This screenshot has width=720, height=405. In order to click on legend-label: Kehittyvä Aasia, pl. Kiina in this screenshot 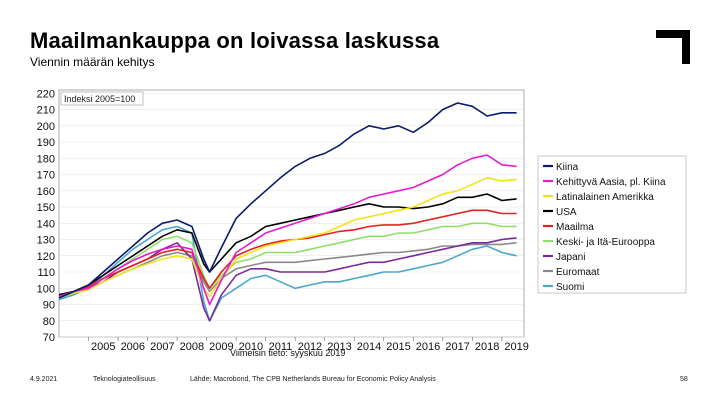, I will do `click(611, 182)`.